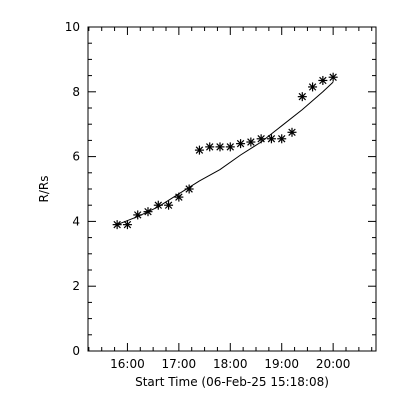  What do you see at coordinates (76, 157) in the screenshot?
I see `y-tick-label: 6` at bounding box center [76, 157].